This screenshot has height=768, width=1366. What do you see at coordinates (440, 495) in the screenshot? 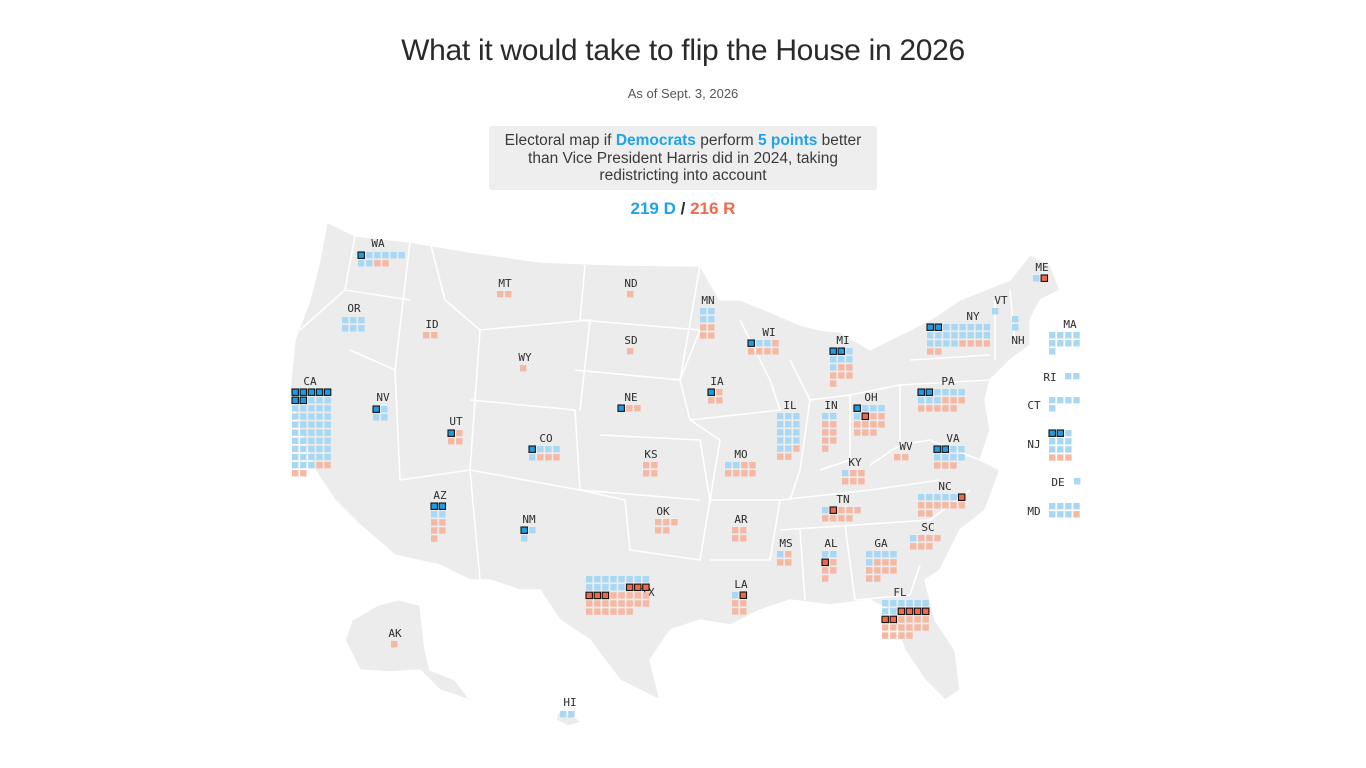
I see `state-label-az: AZ` at bounding box center [440, 495].